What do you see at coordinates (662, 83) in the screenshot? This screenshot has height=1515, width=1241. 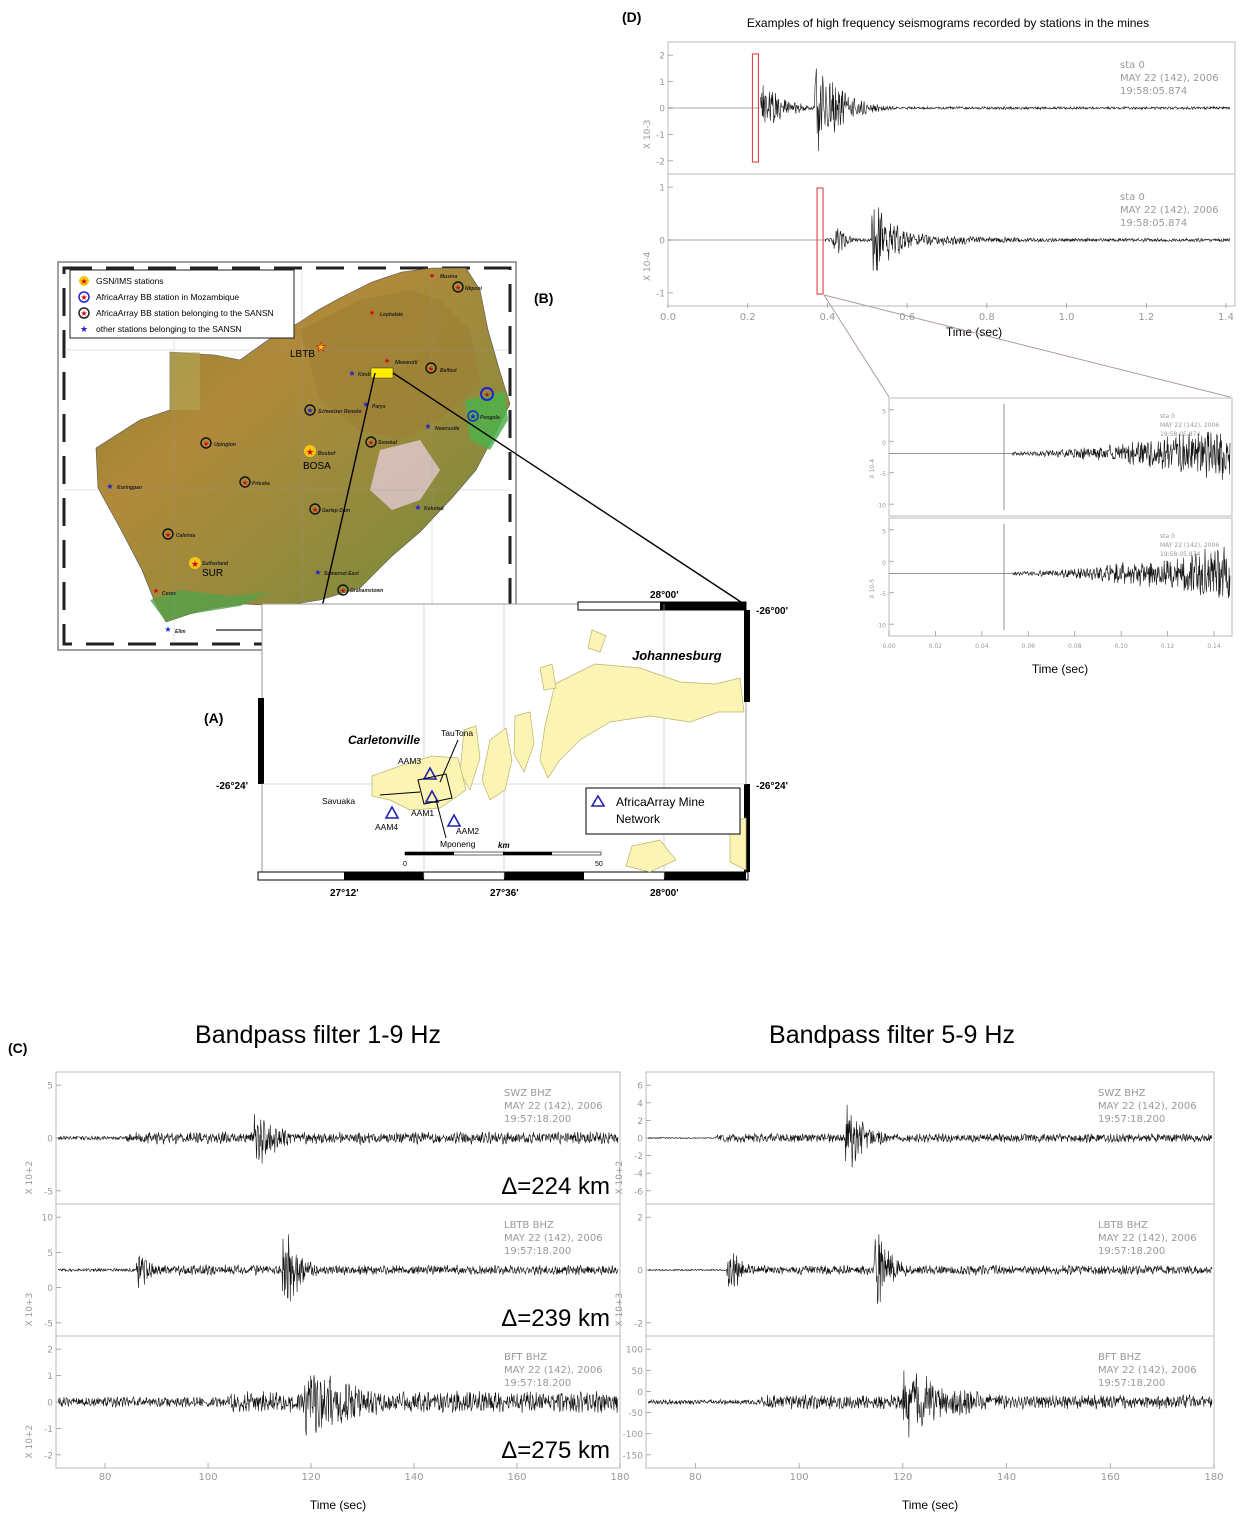 I see `seis-d-1-ytick: 1` at bounding box center [662, 83].